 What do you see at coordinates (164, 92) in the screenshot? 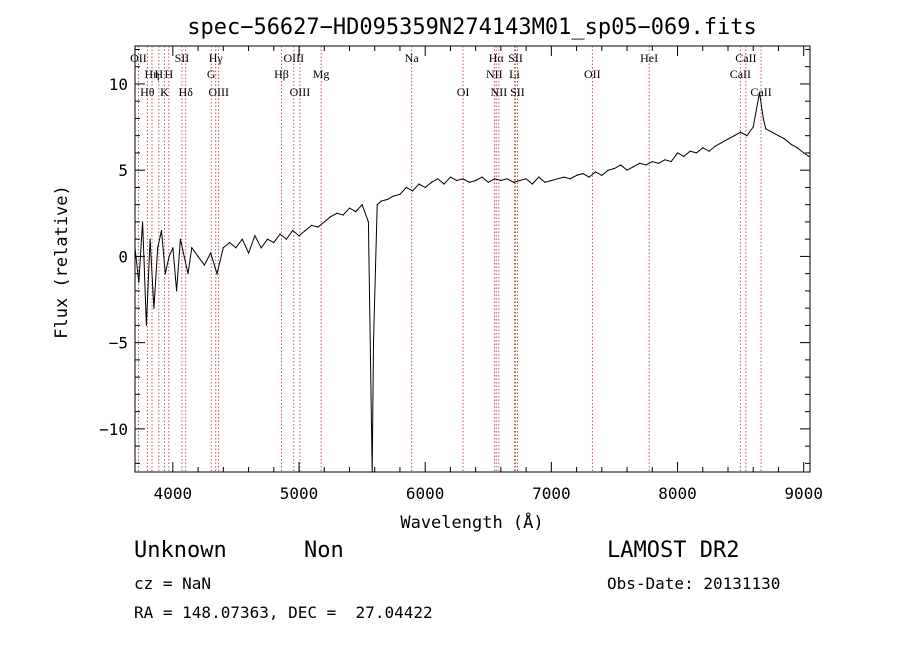
I see `line-label: K` at bounding box center [164, 92].